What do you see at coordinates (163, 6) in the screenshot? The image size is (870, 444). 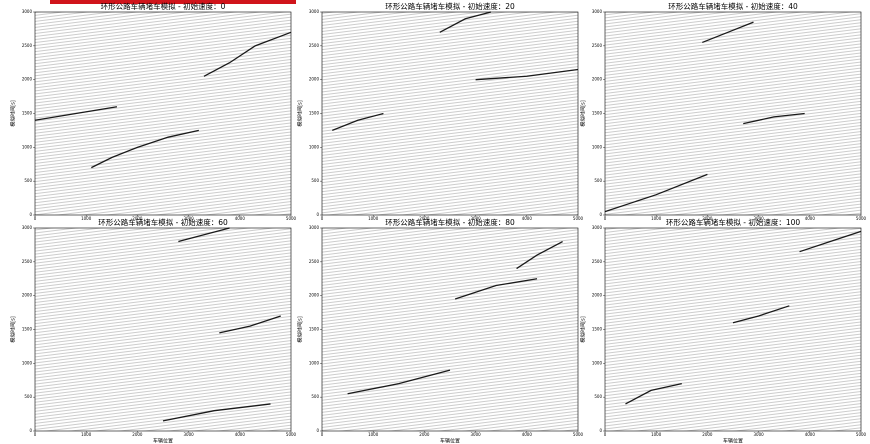 I see `subplot-title: 环形公路车辆堵车模拟 - 初始速度：0` at bounding box center [163, 6].